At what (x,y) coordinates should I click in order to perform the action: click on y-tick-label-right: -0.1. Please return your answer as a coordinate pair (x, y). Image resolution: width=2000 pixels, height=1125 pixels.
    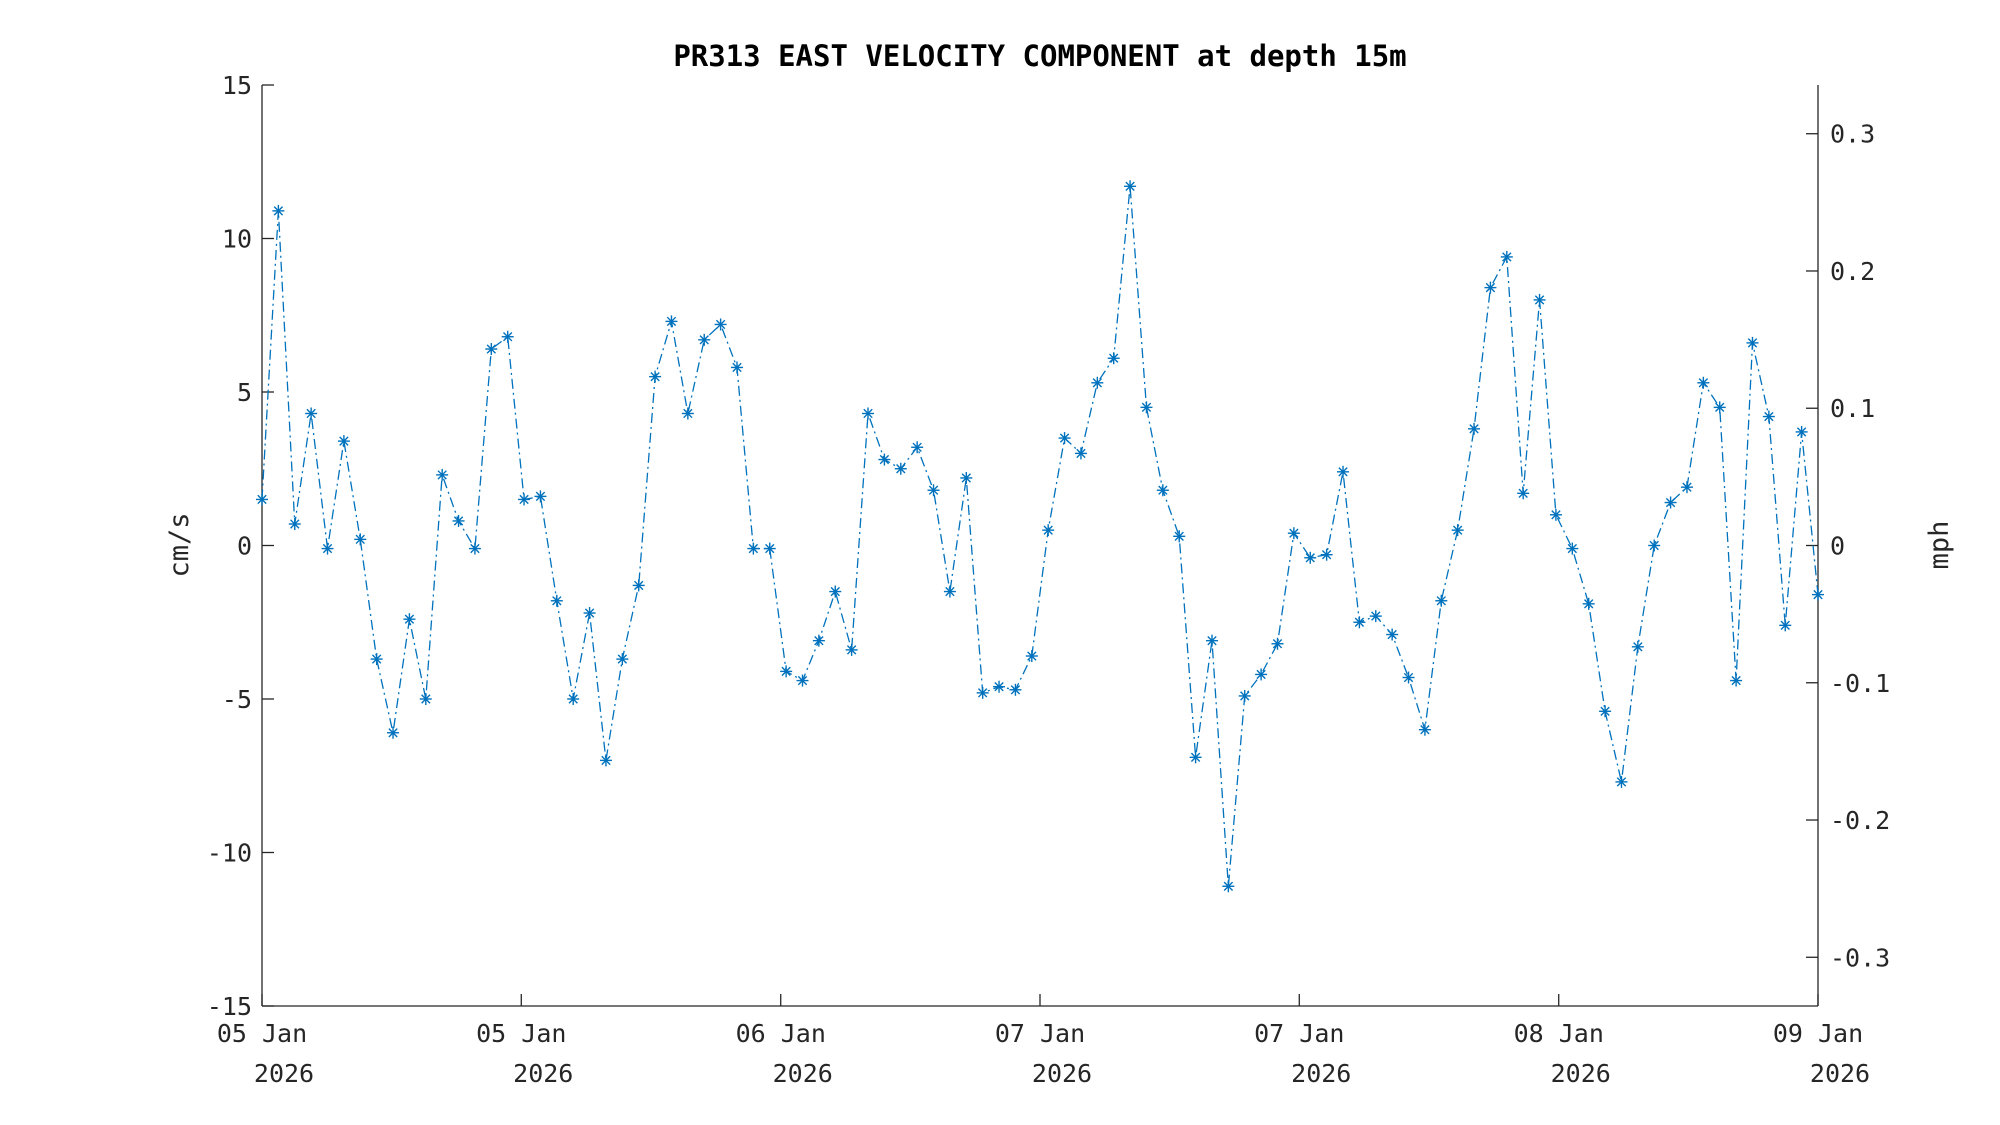
    Looking at the image, I should click on (1860, 683).